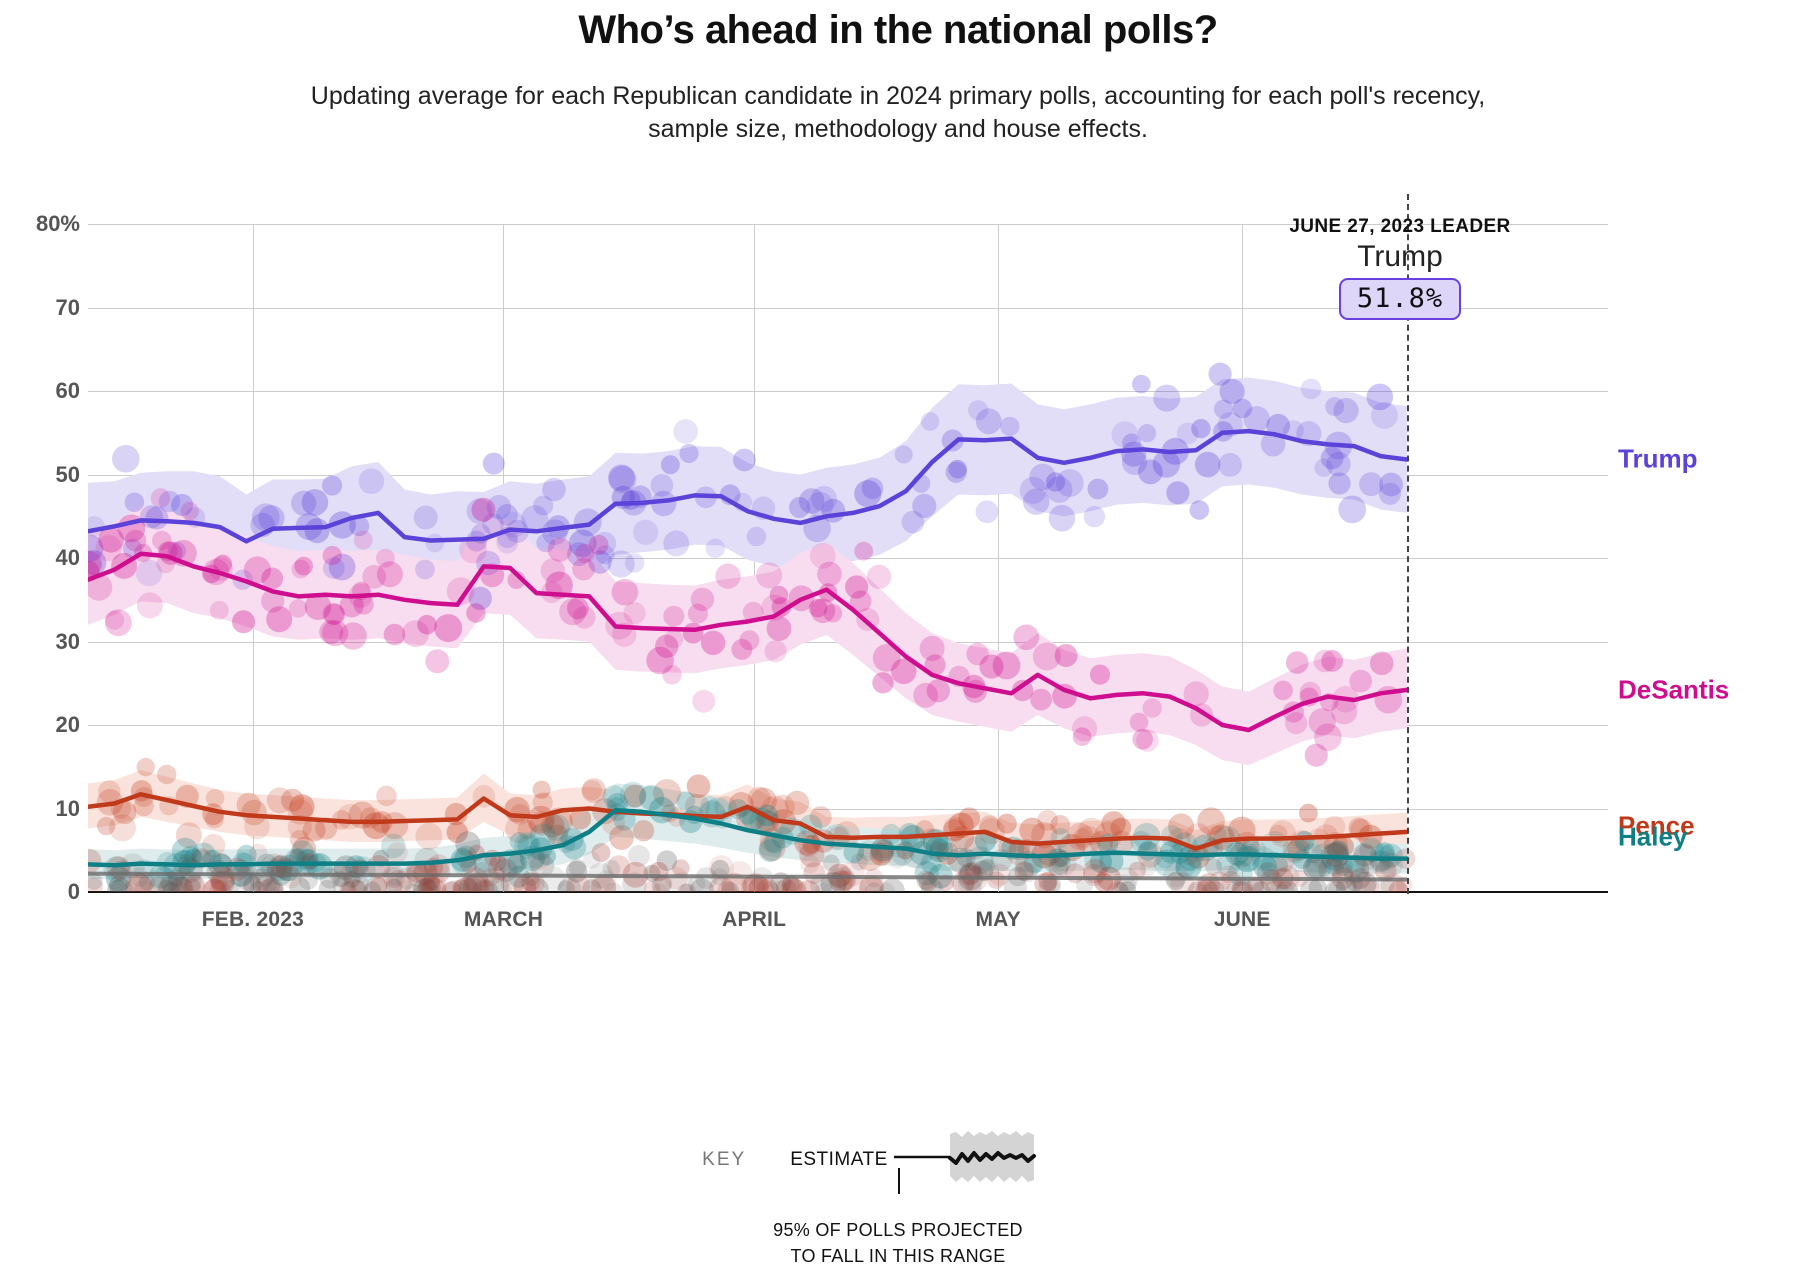 This screenshot has width=1796, height=1280. What do you see at coordinates (57, 223) in the screenshot?
I see `y-axis-tick-label: 80%` at bounding box center [57, 223].